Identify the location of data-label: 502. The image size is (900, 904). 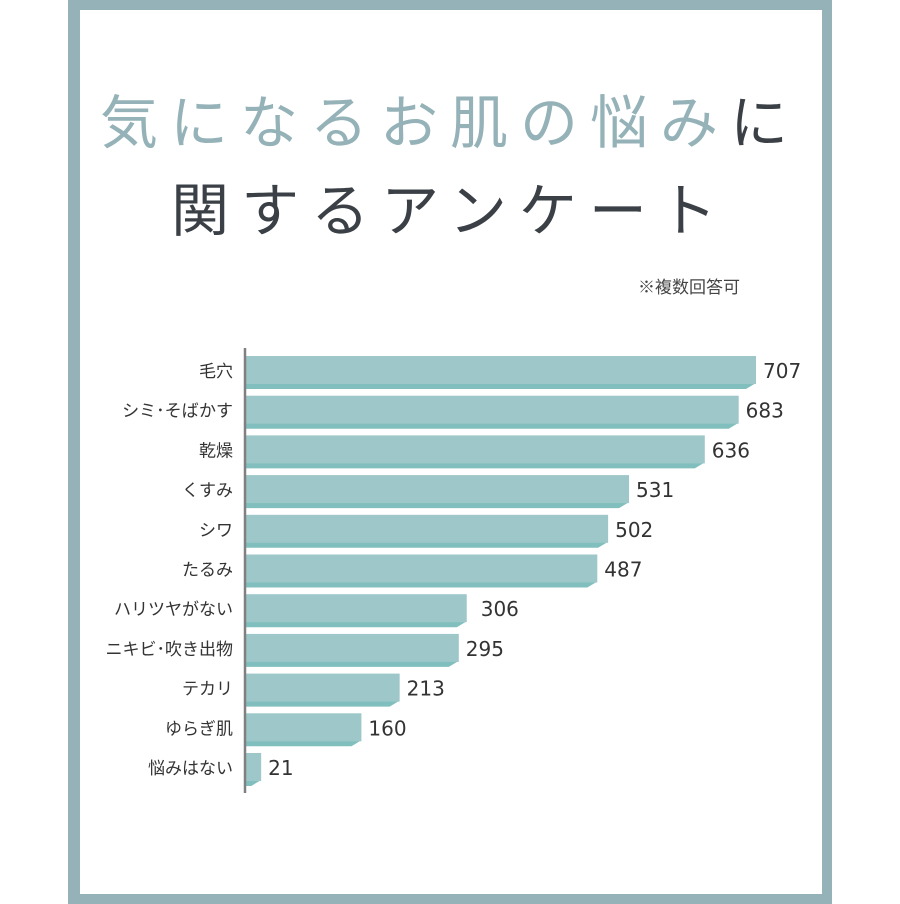
(634, 530).